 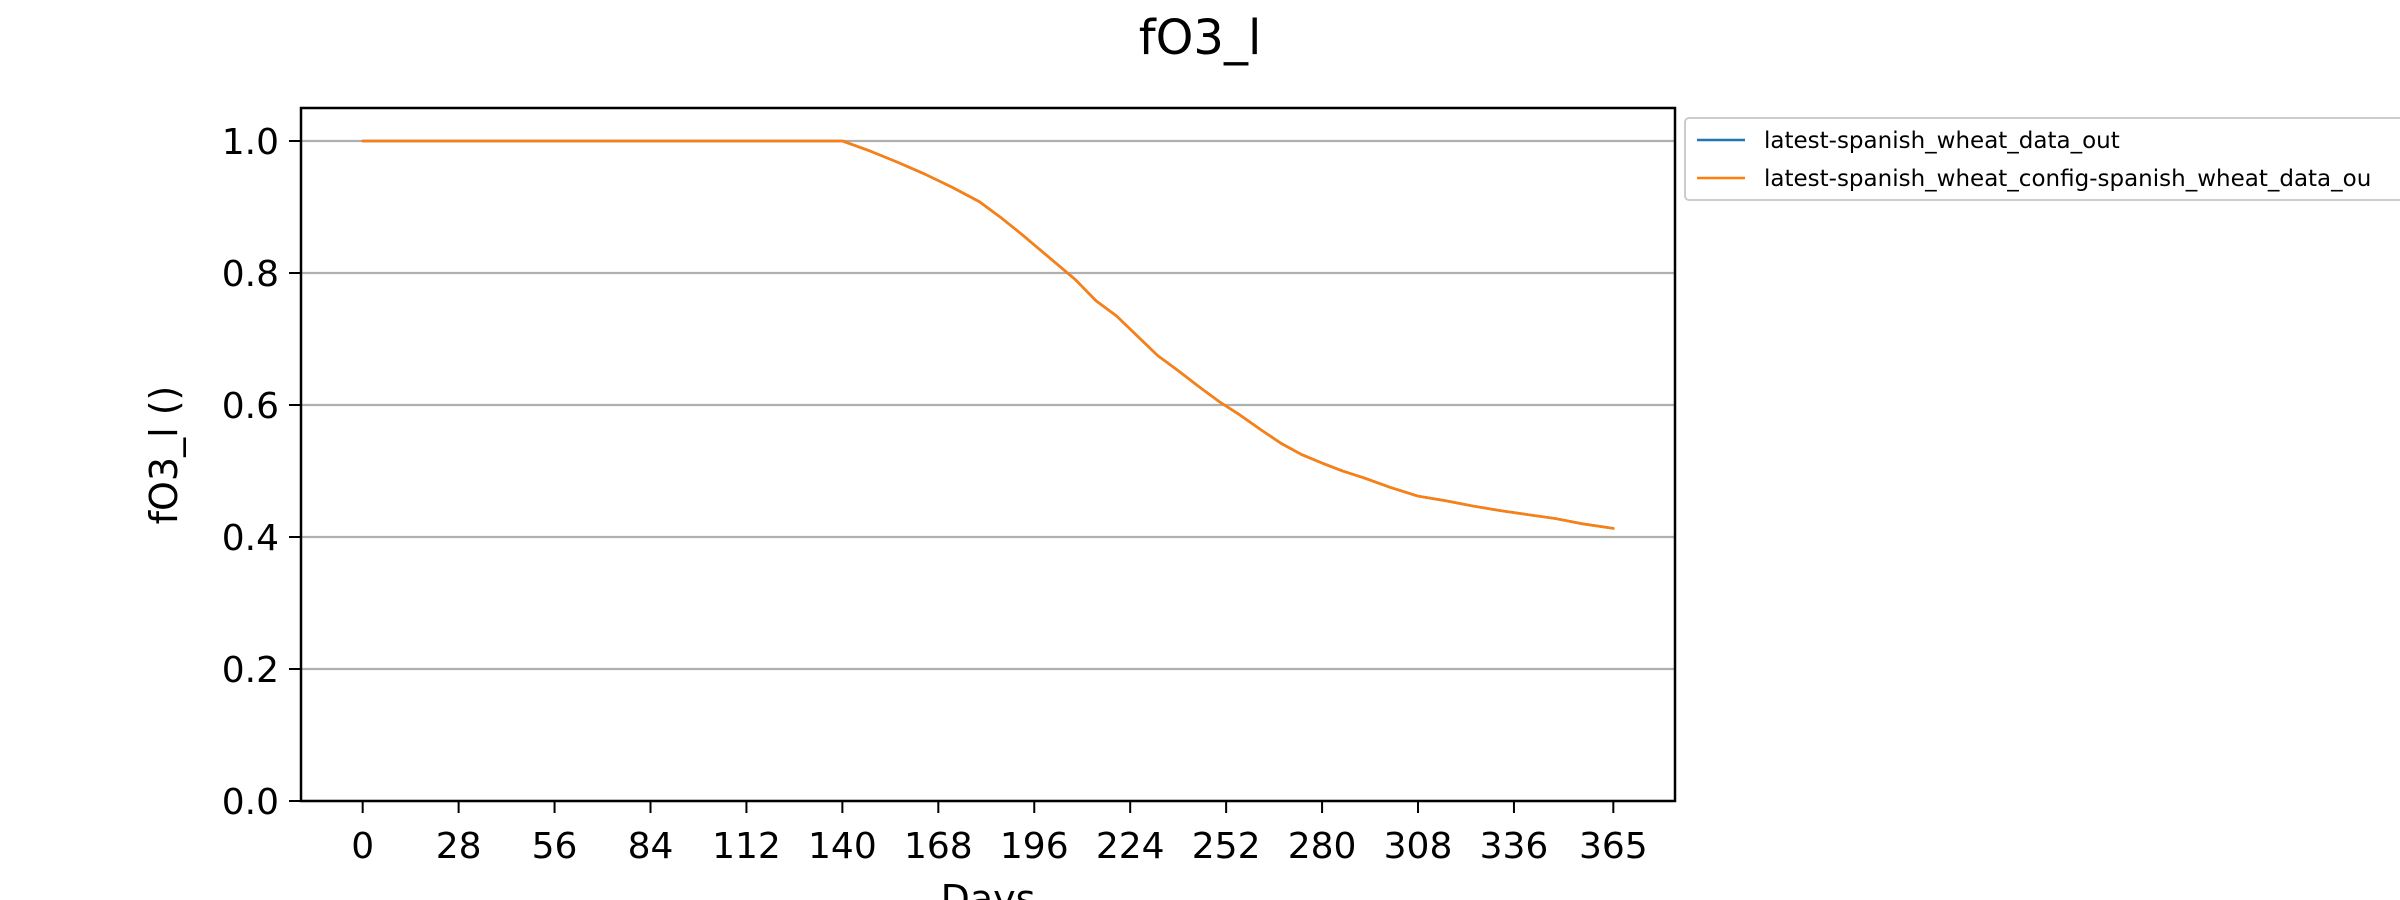 What do you see at coordinates (746, 846) in the screenshot?
I see `x-tick-label-4: 112` at bounding box center [746, 846].